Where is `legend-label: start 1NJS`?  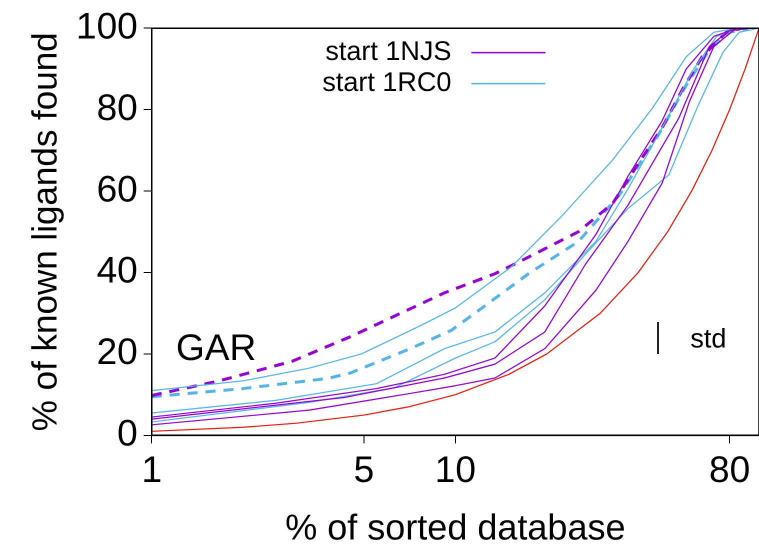
legend-label: start 1NJS is located at coordinates (388, 51).